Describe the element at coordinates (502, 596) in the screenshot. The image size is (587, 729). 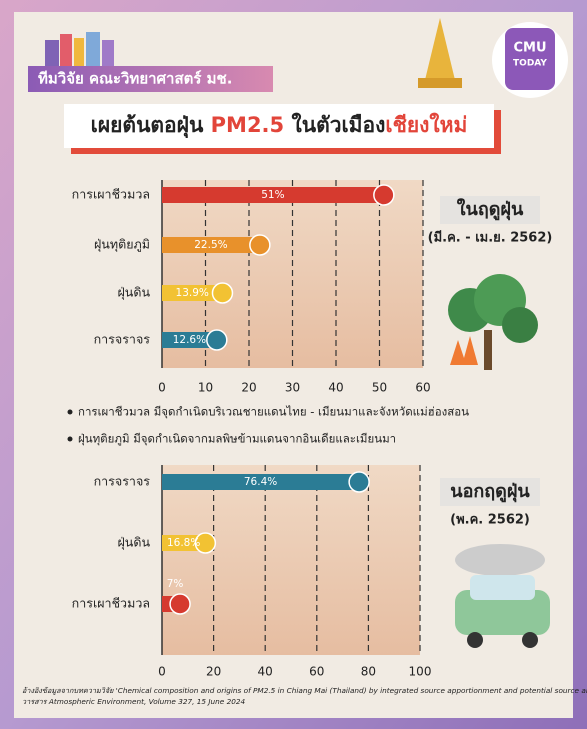
I see `decor-car` at that location.